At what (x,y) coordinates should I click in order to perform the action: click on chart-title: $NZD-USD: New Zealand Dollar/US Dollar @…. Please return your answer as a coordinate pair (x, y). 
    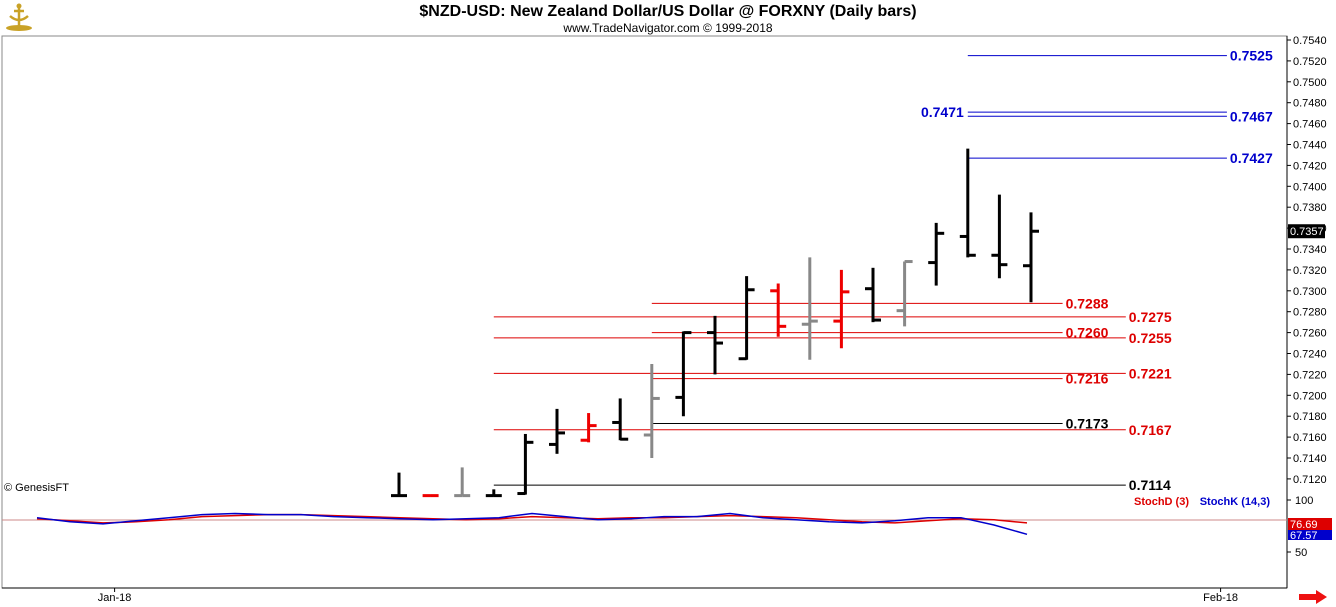
    Looking at the image, I should click on (668, 11).